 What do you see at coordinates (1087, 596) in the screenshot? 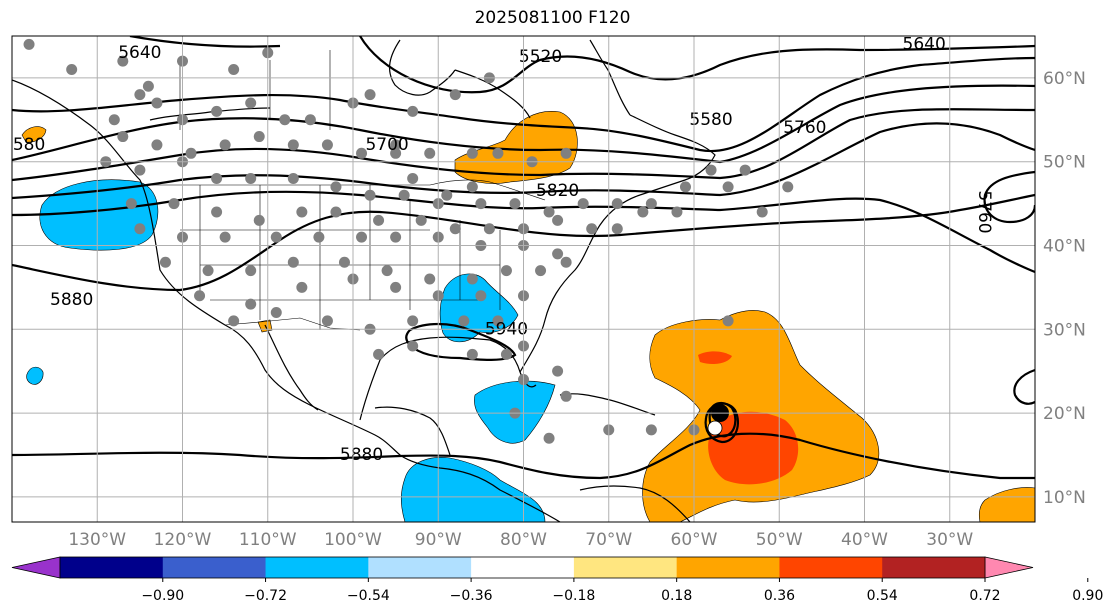
I see `colorbar-tick-label: 0.90` at bounding box center [1087, 596].